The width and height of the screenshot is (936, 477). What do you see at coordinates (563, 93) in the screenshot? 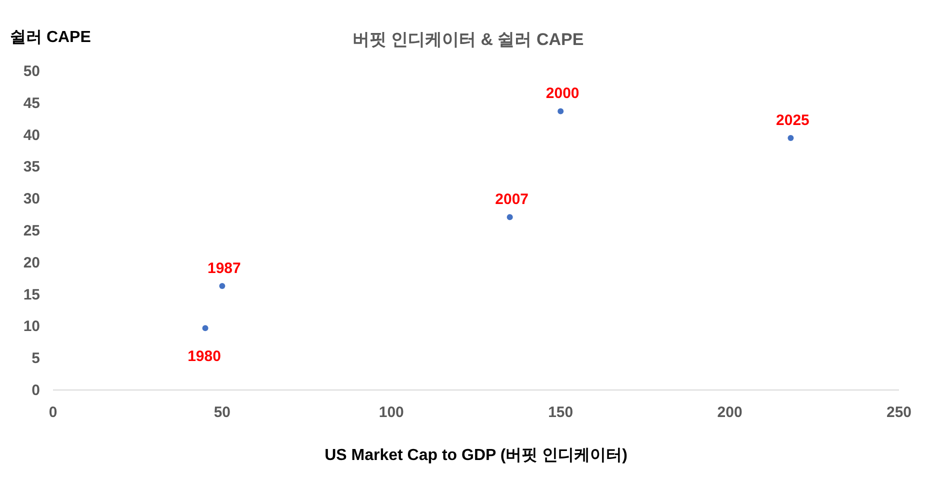
I see `annotation: 2000` at bounding box center [563, 93].